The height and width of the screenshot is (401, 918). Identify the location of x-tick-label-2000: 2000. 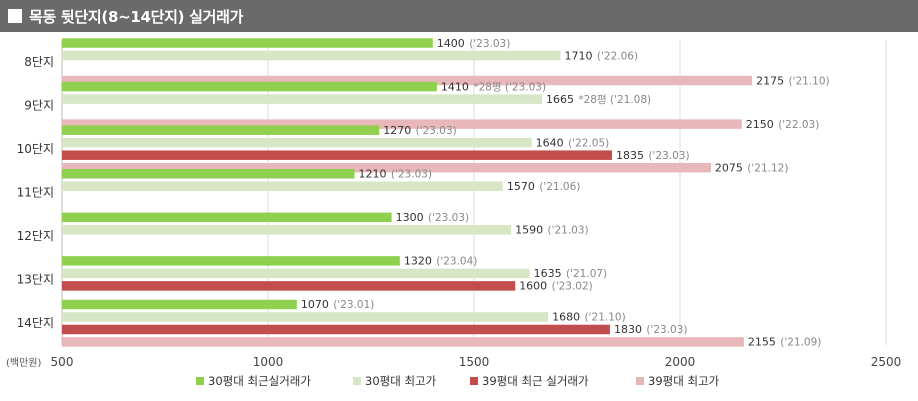
(680, 362).